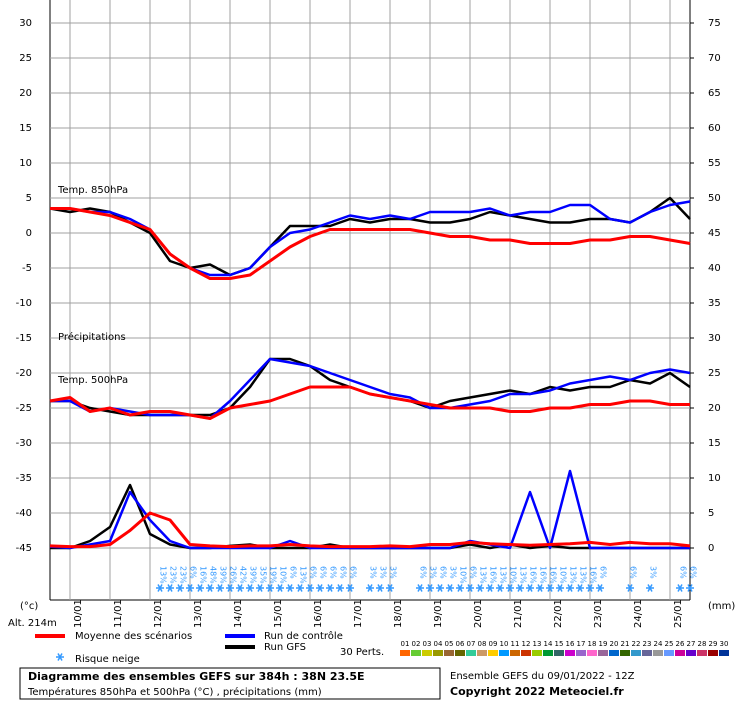 This screenshot has height=704, width=740. What do you see at coordinates (711, 513) in the screenshot?
I see `y2-tick-label: 5` at bounding box center [711, 513].